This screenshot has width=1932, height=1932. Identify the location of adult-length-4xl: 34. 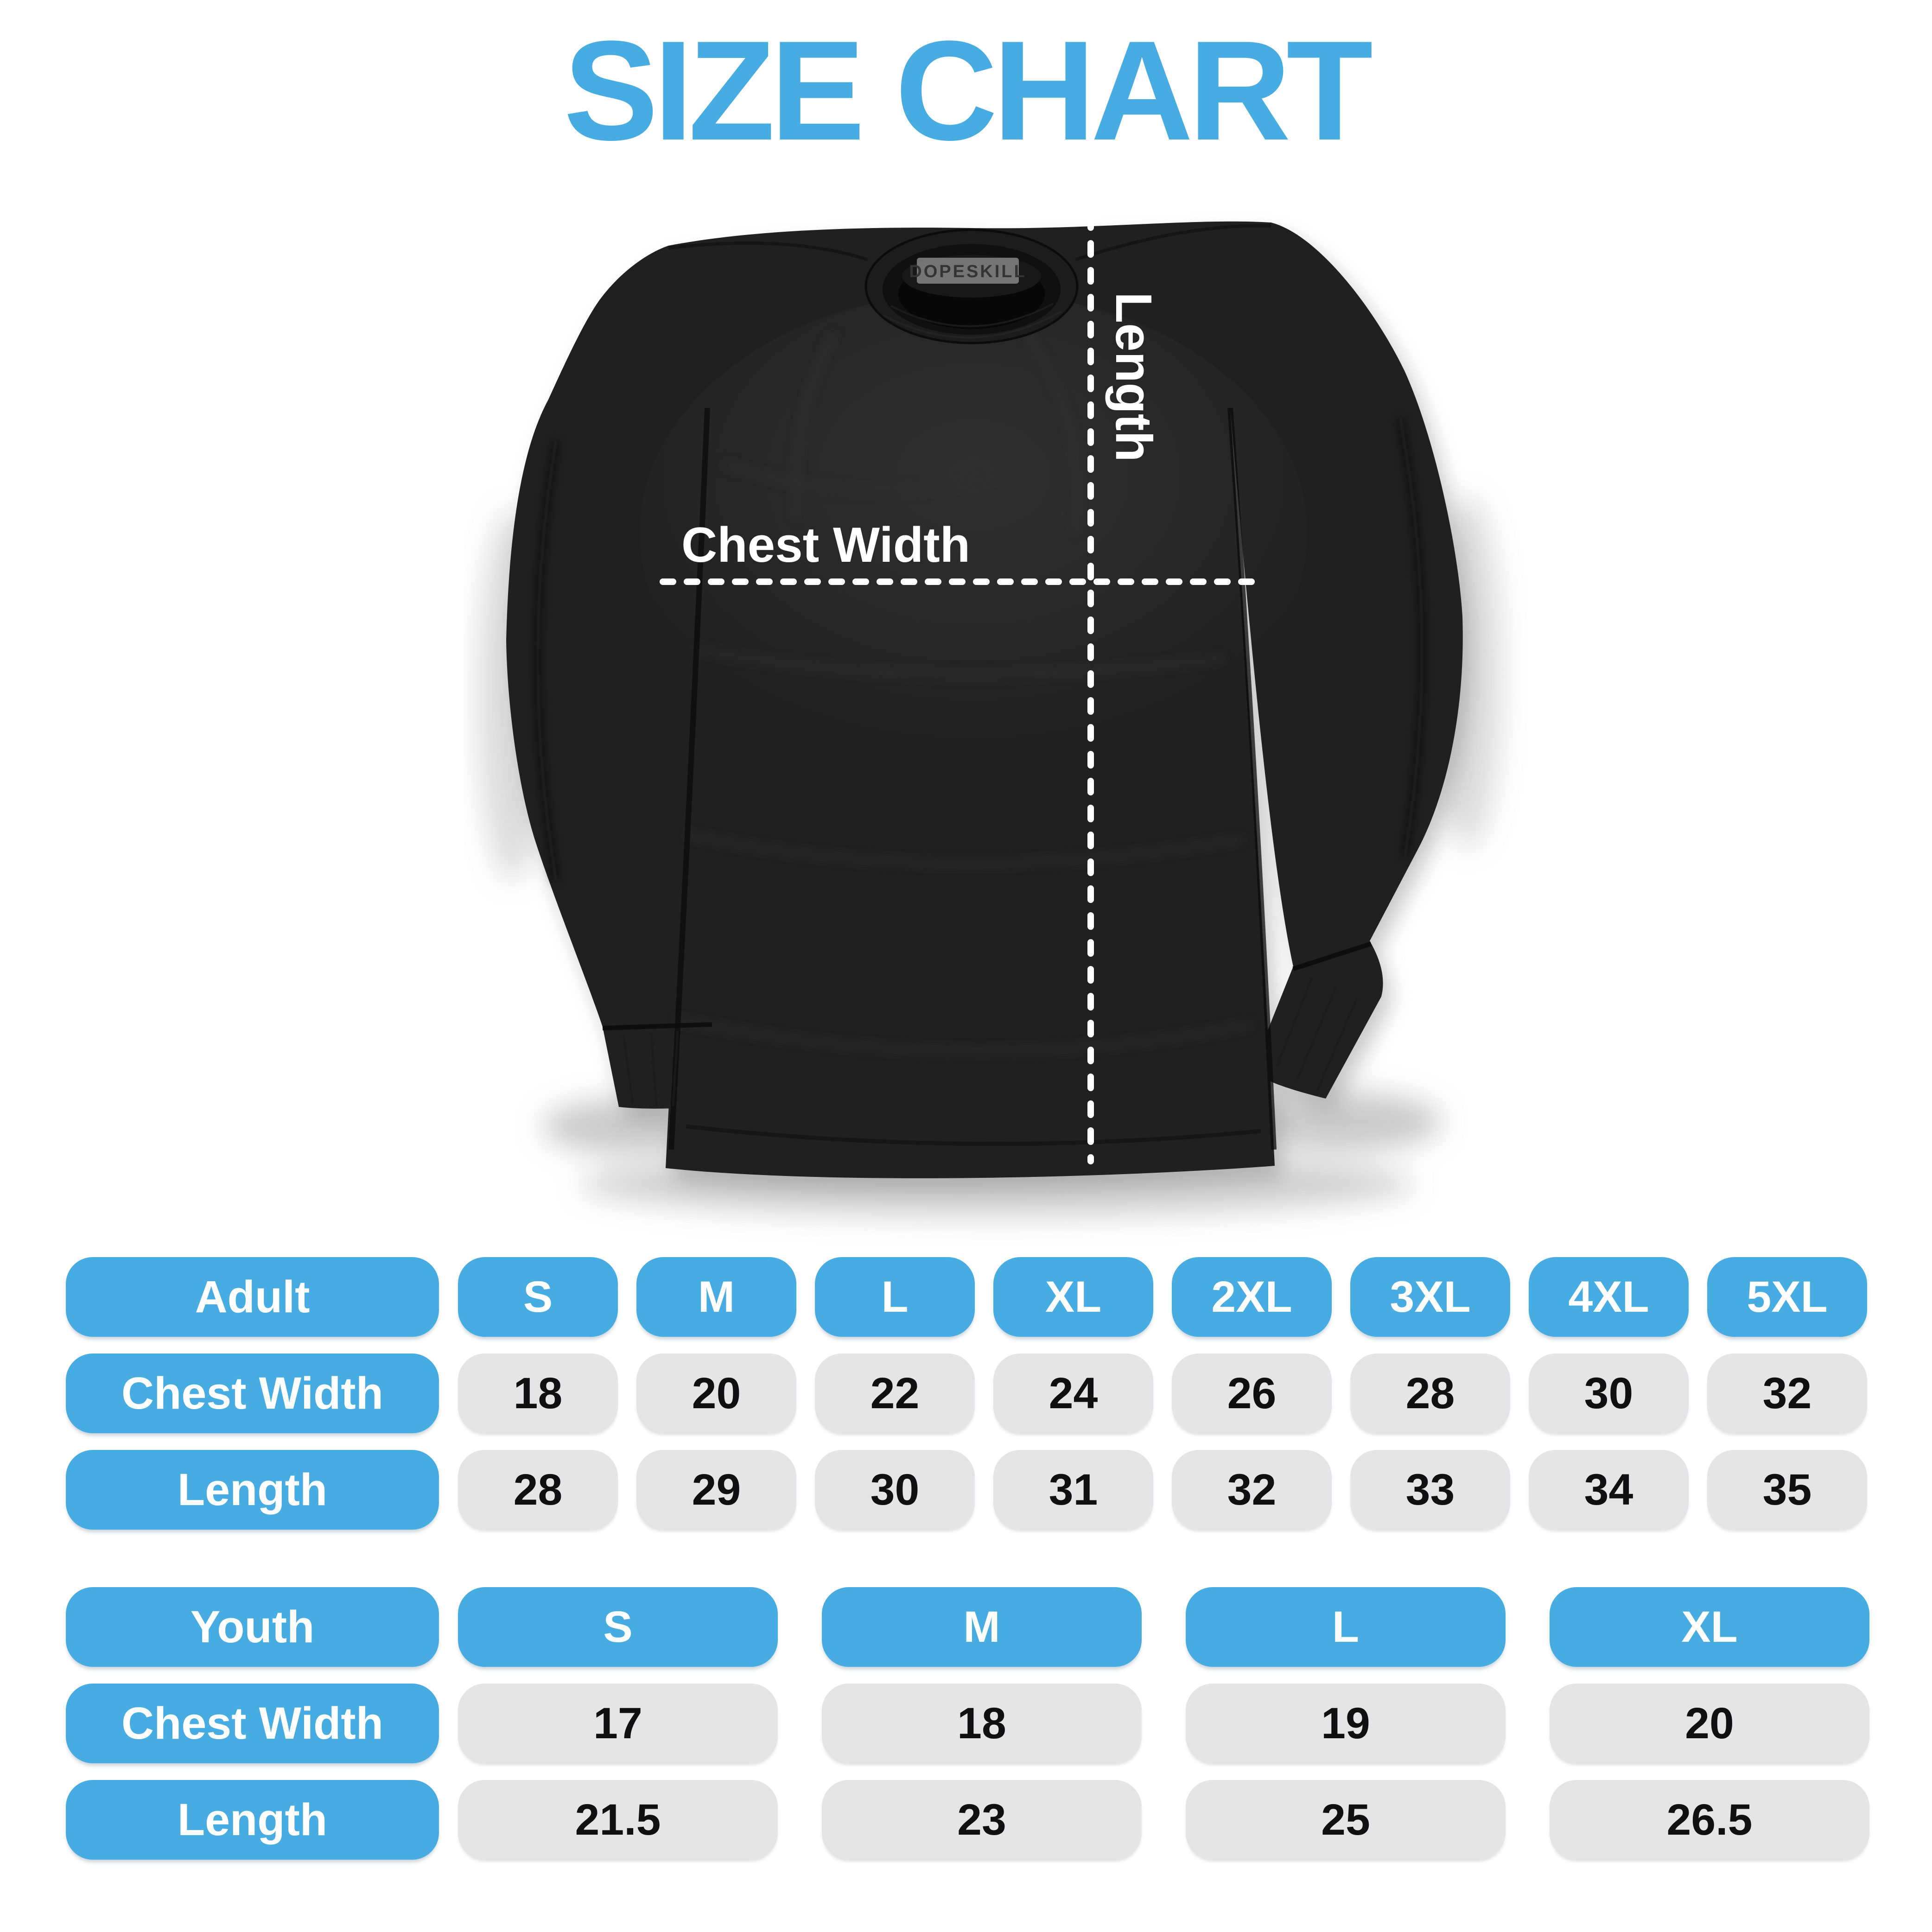
(1609, 1490).